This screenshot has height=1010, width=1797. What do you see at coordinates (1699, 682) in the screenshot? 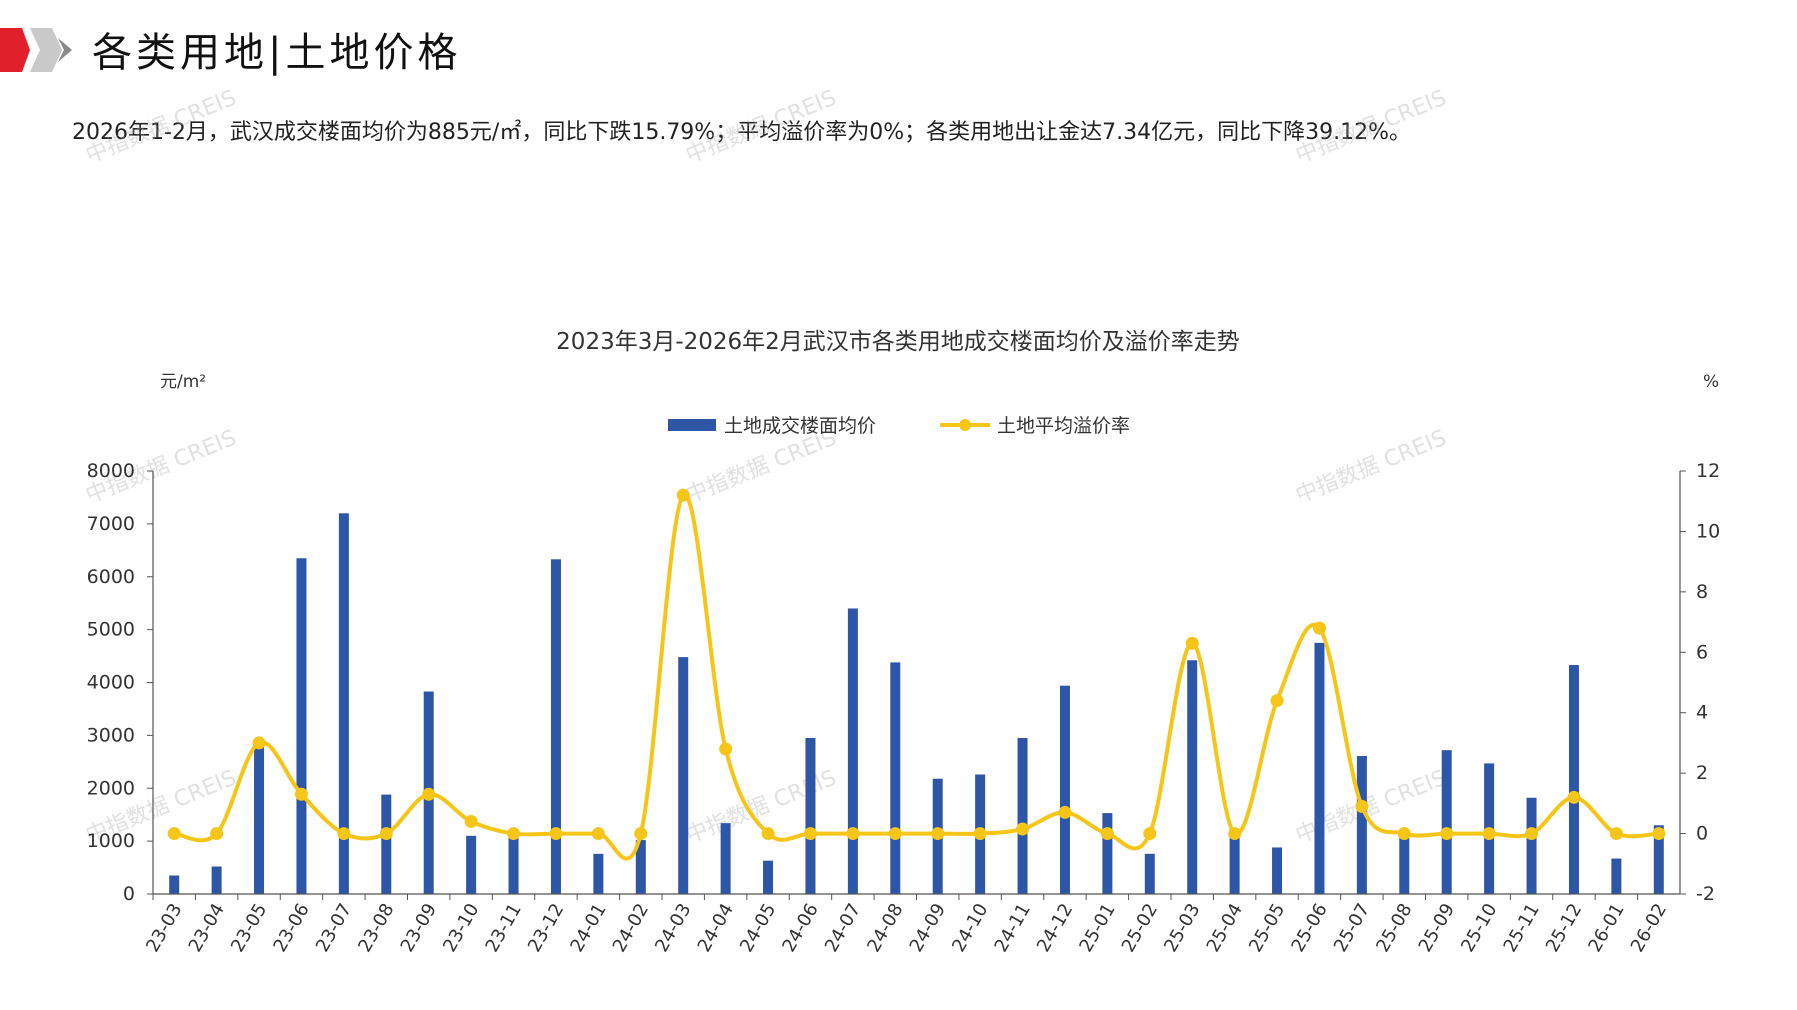
I see `right-axis: -2 0 2 4 6 8 10 12` at bounding box center [1699, 682].